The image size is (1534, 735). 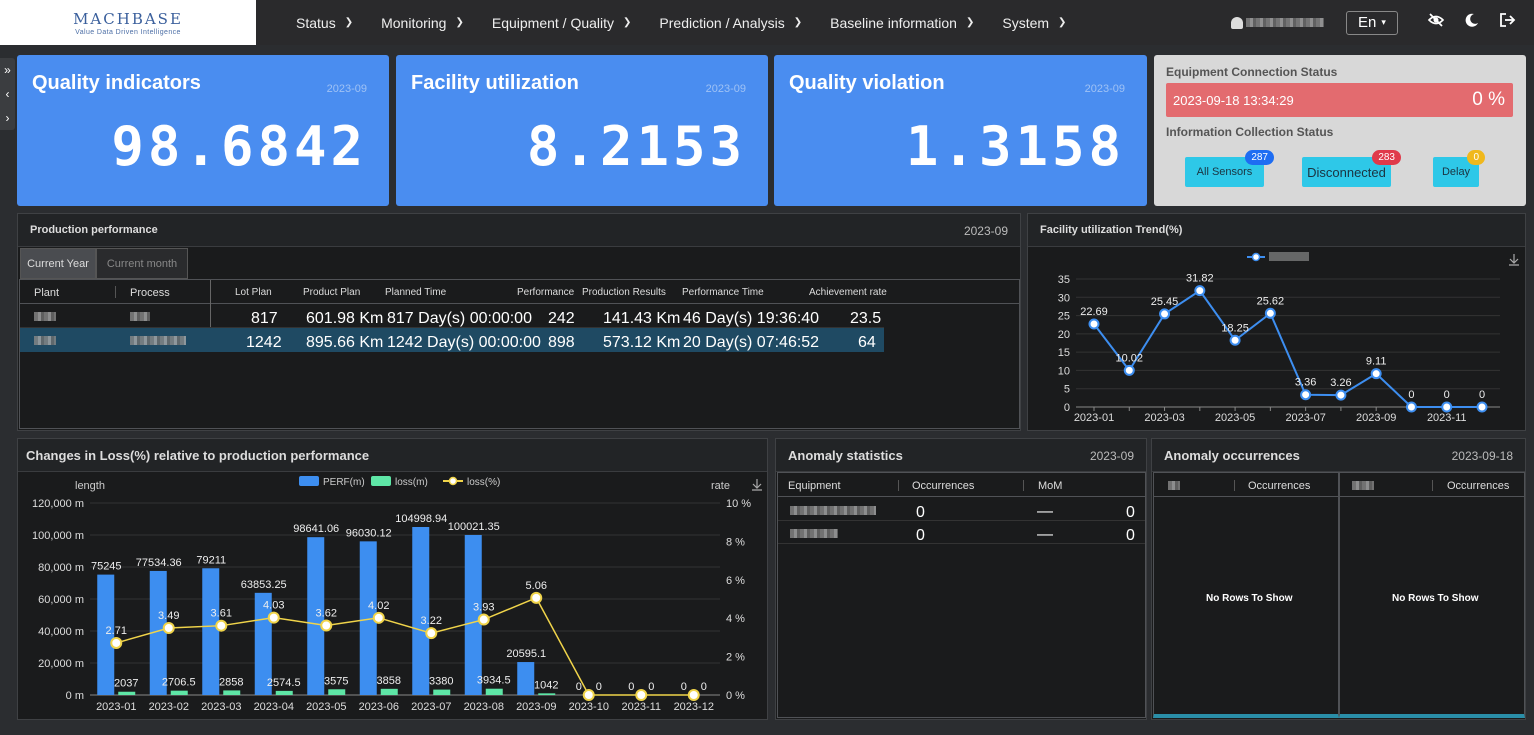 What do you see at coordinates (848, 292) in the screenshot?
I see `col-achievement-rate: Achievement rate` at bounding box center [848, 292].